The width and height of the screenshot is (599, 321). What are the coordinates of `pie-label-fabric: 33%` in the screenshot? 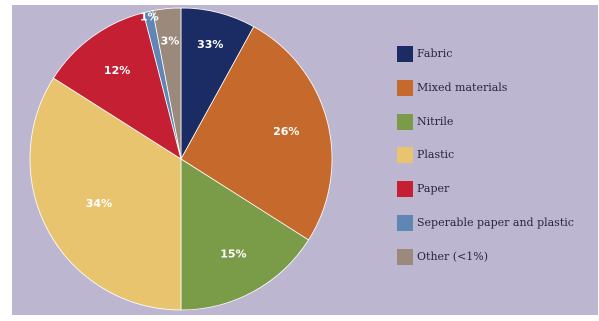 It's located at (210, 44).